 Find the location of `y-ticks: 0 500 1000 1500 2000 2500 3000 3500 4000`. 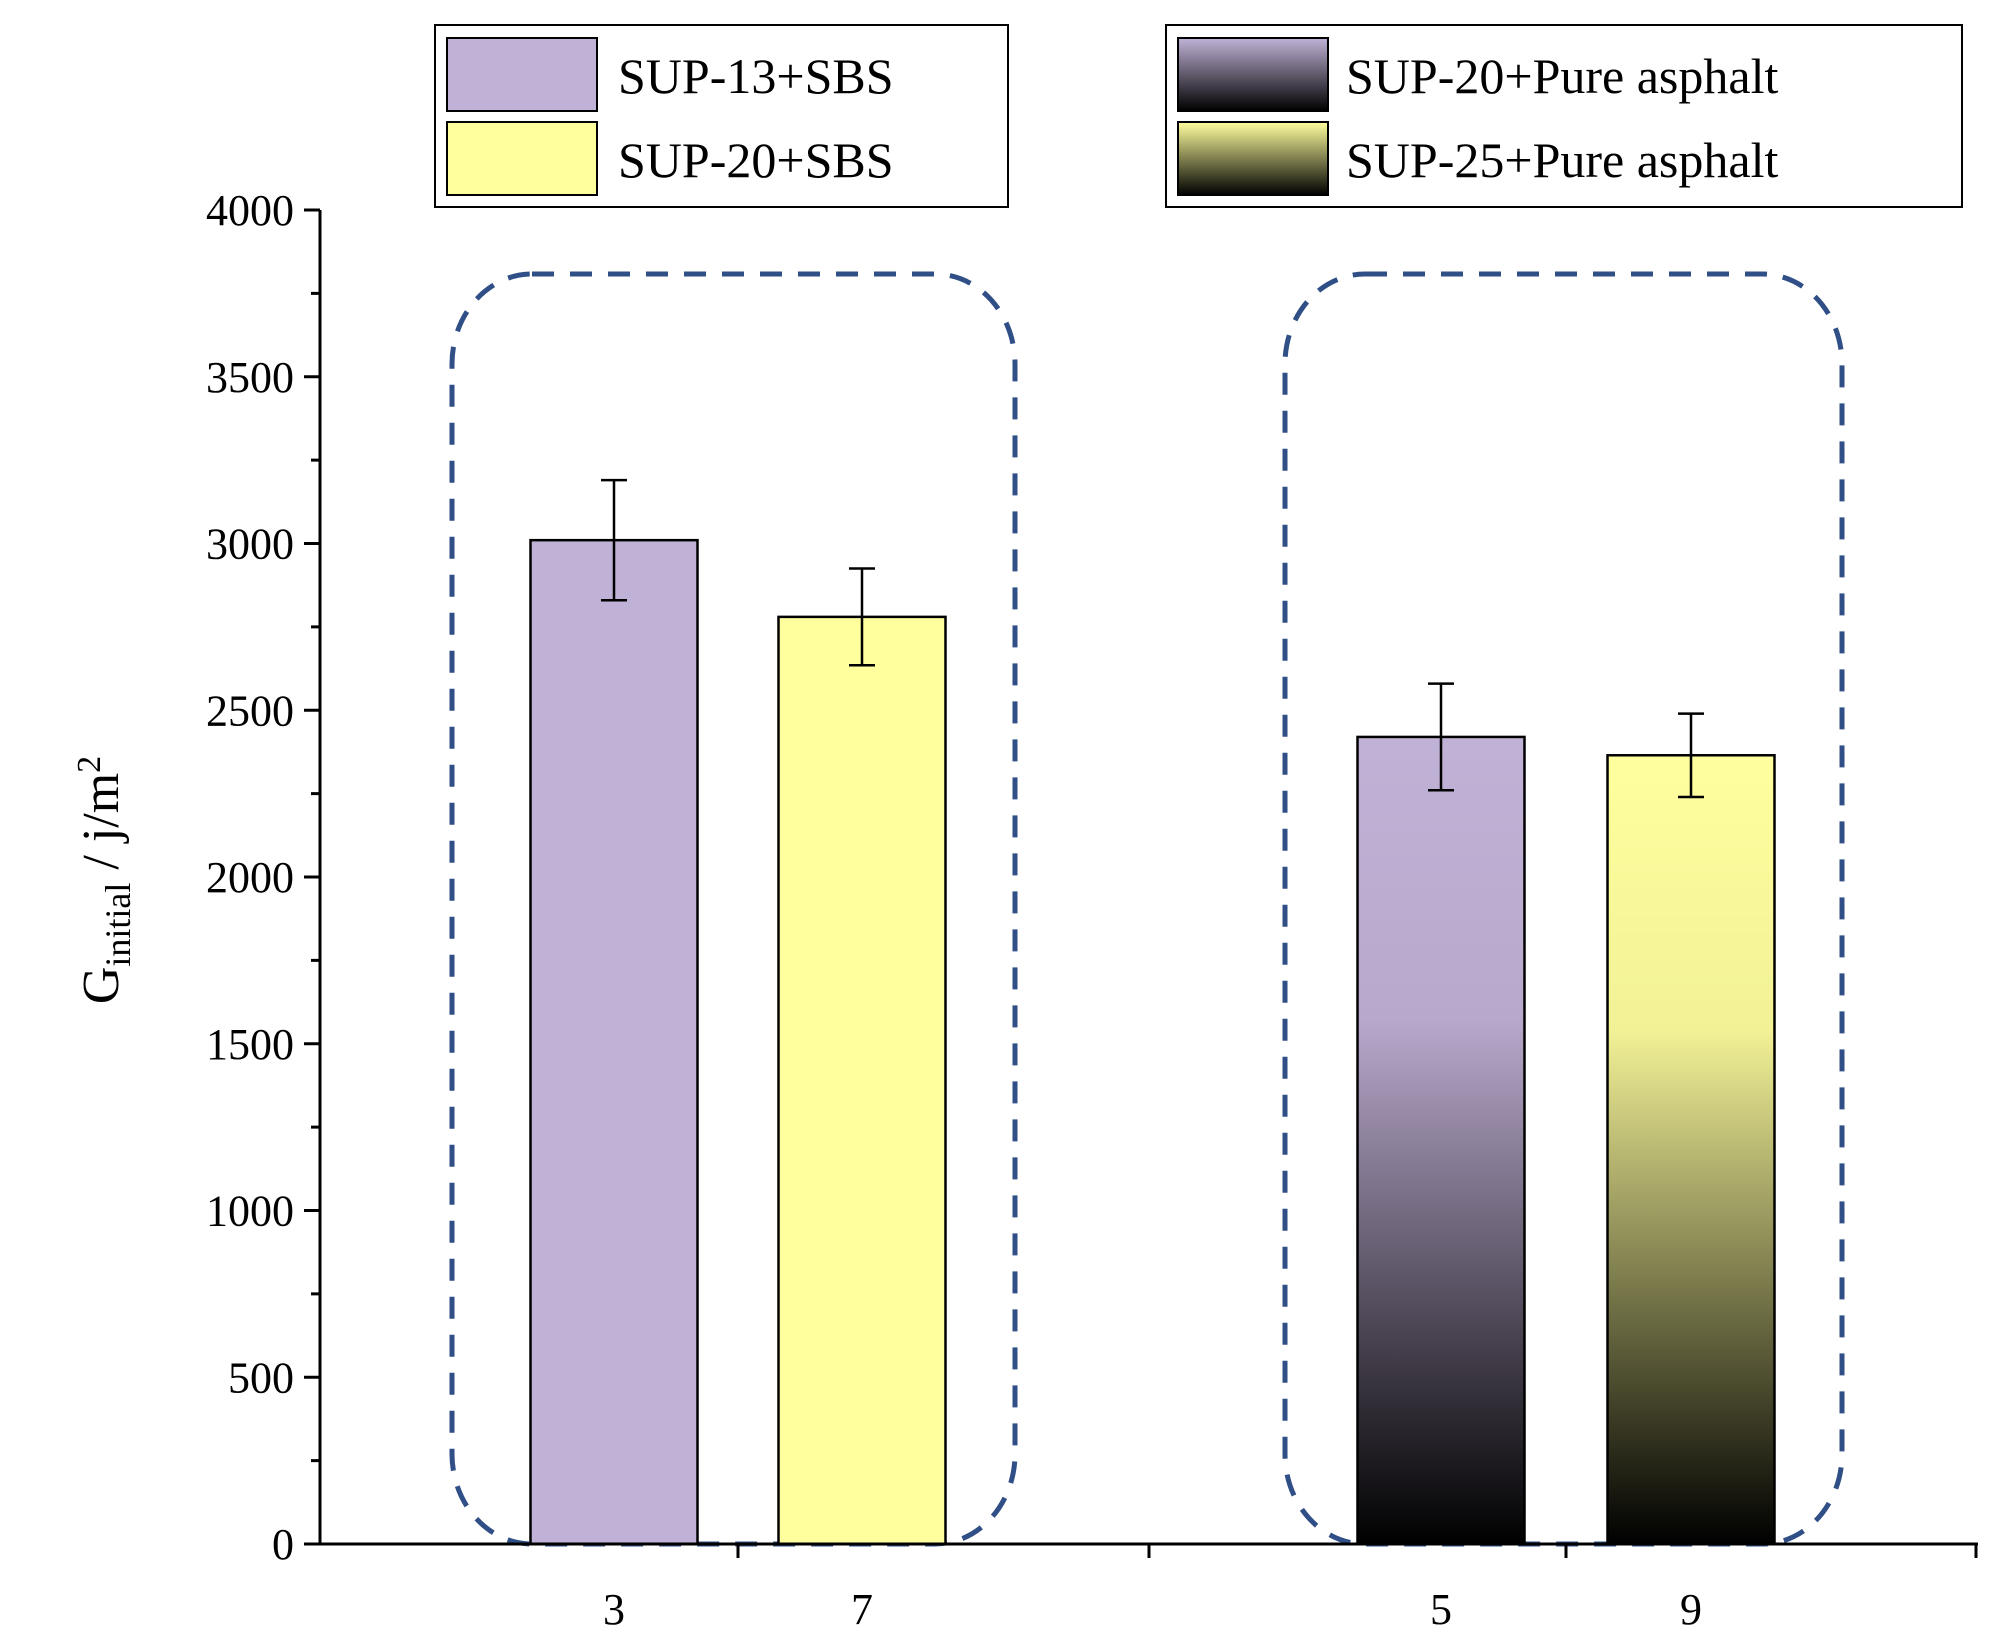

y-ticks: 0 500 1000 1500 2000 2500 3000 3500 4000 is located at coordinates (263, 877).